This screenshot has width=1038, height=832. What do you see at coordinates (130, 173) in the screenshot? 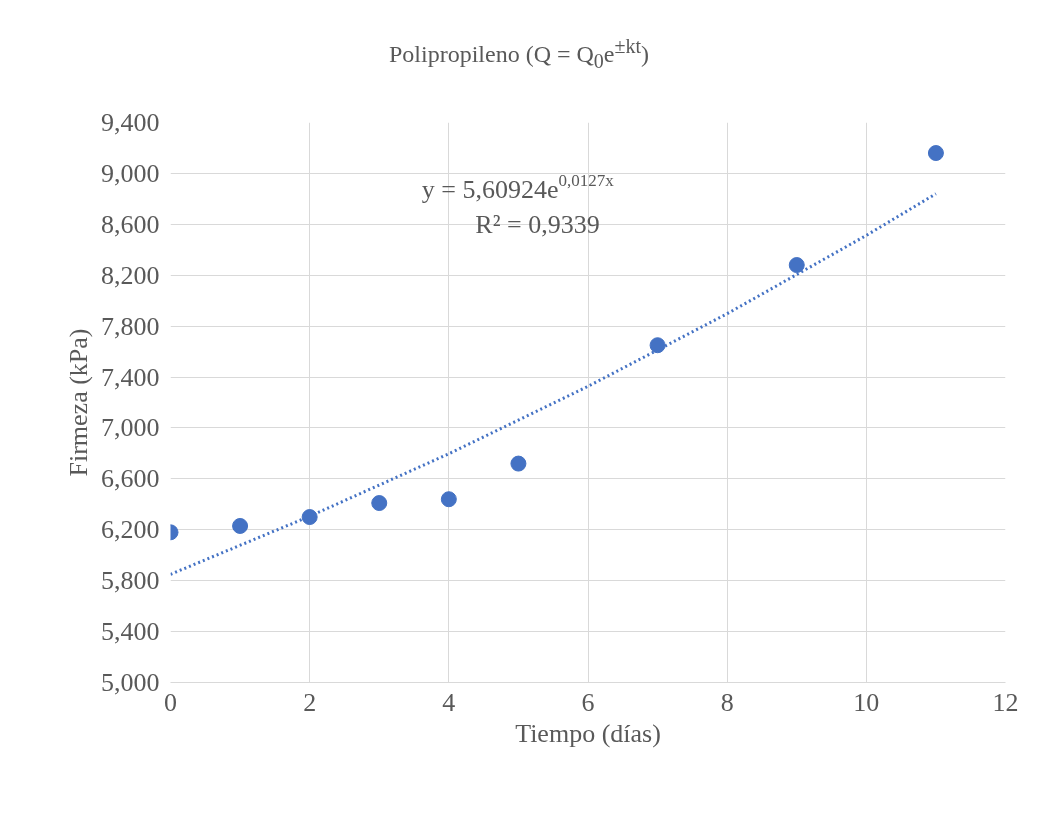
I see `y-tick-label: 9,000` at bounding box center [130, 173].